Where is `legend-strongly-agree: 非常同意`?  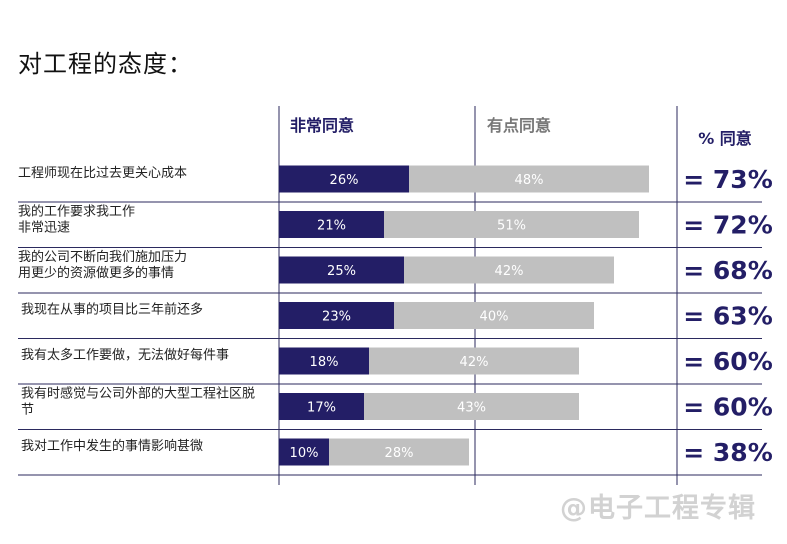
legend-strongly-agree: 非常同意 is located at coordinates (322, 125).